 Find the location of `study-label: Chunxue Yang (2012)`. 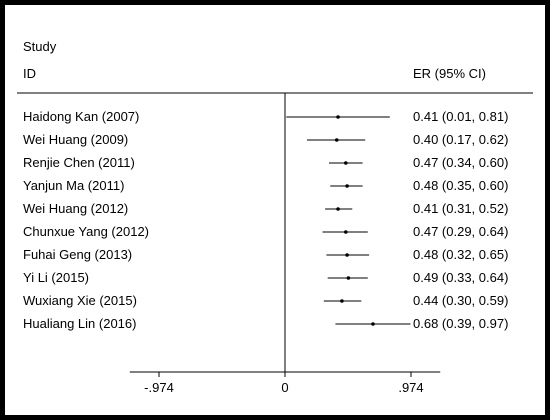

study-label: Chunxue Yang (2012) is located at coordinates (86, 231).